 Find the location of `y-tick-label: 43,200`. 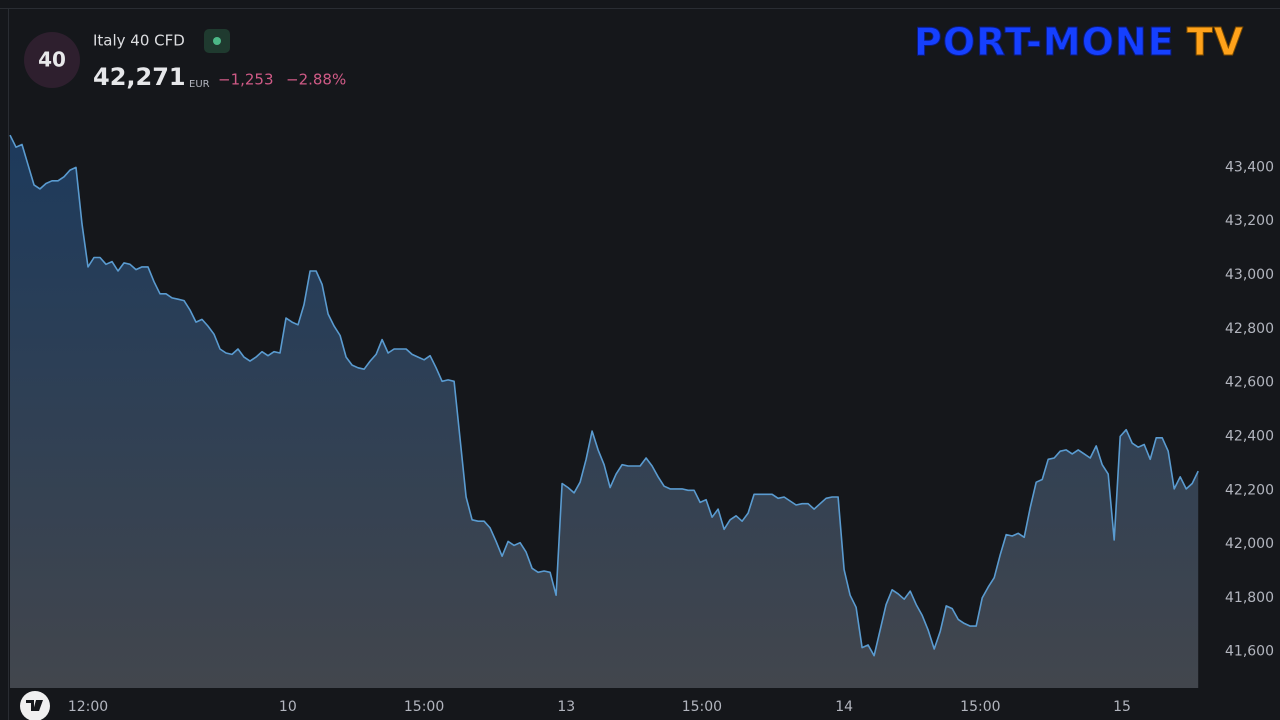

y-tick-label: 43,200 is located at coordinates (1249, 221).